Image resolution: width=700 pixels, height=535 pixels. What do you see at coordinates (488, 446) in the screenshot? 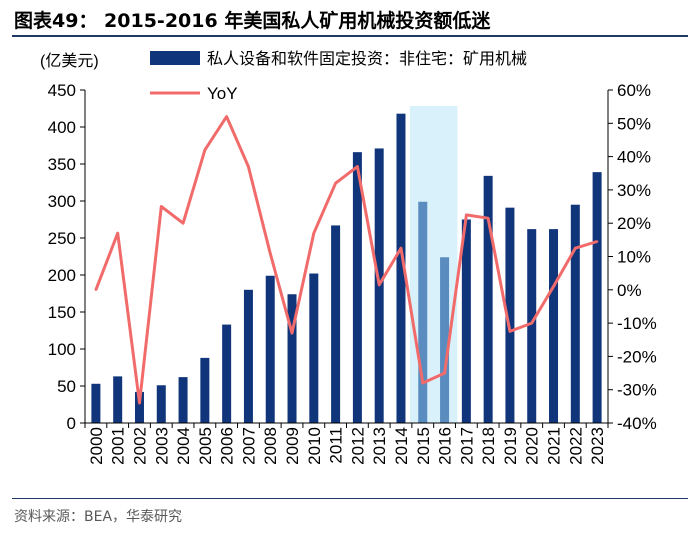
I see `x-tick-label: 2018` at bounding box center [488, 446].